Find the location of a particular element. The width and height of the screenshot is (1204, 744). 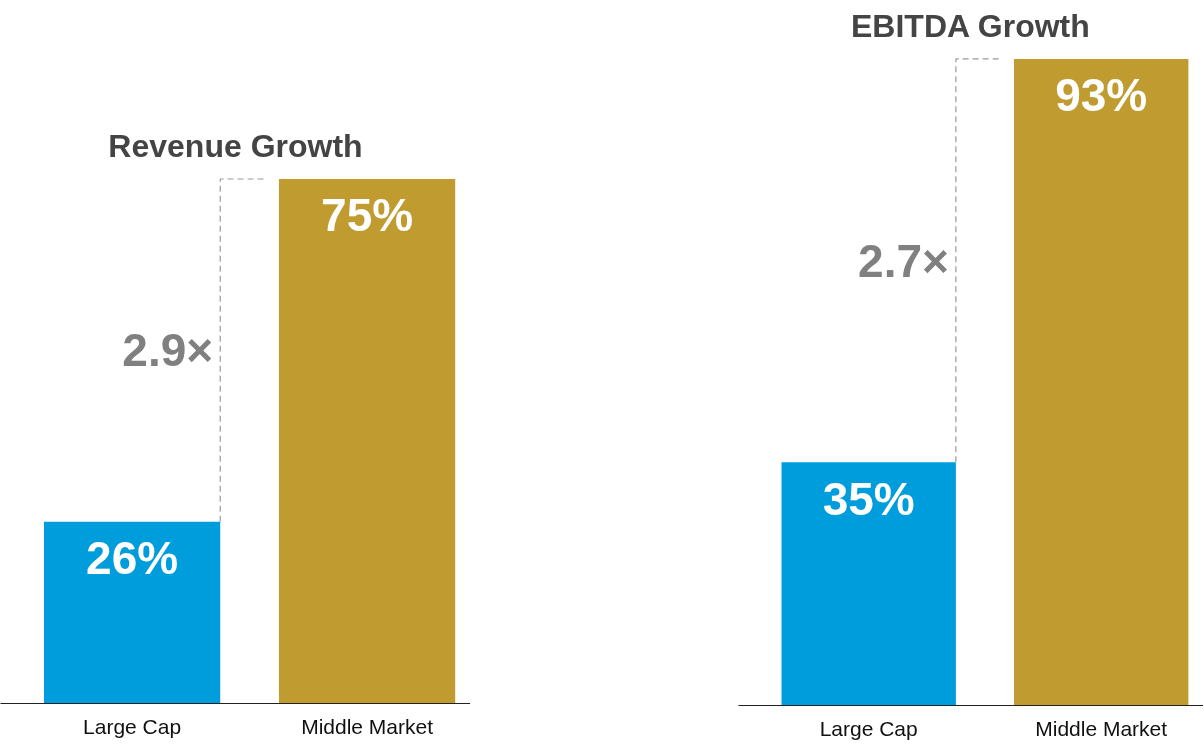

annotation: 2.9× is located at coordinates (168, 350).